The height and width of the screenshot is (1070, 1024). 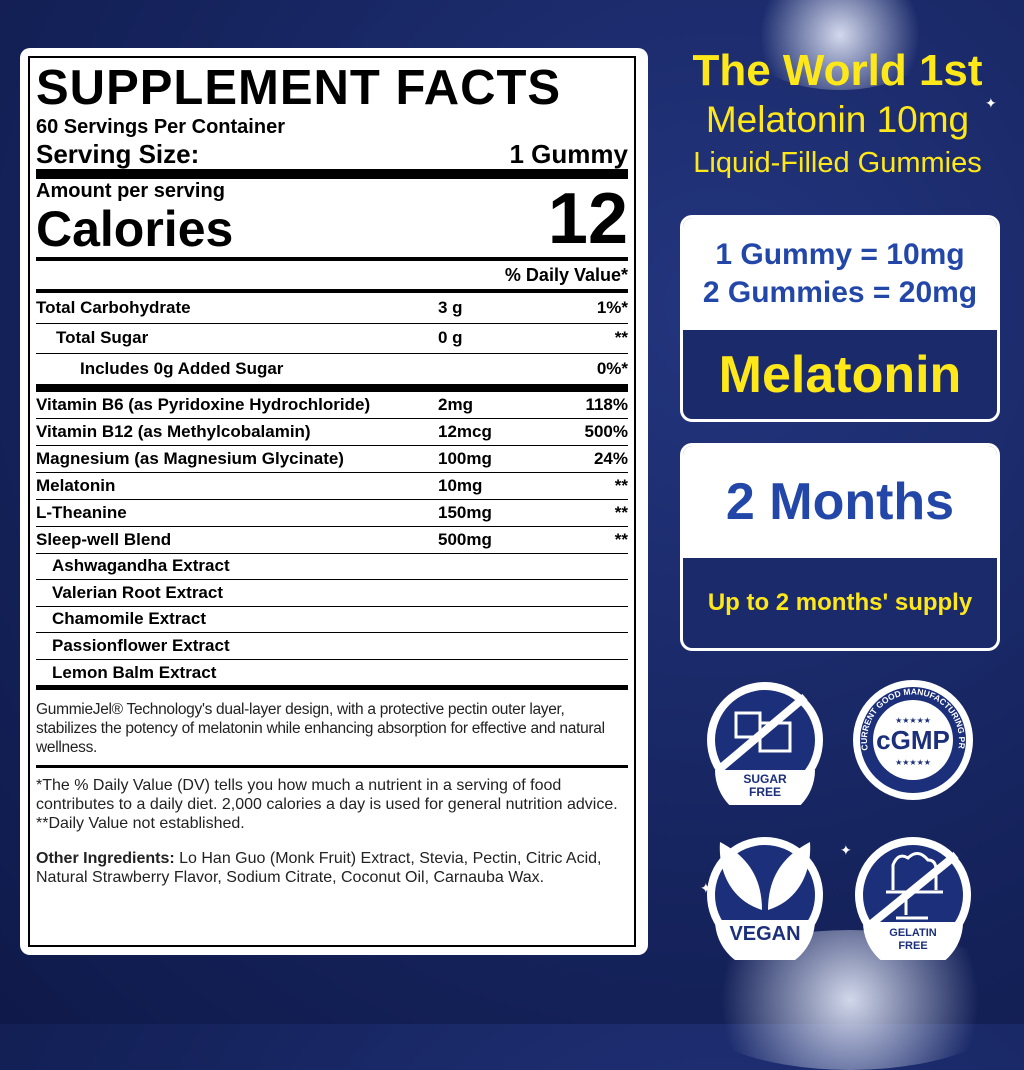 What do you see at coordinates (450, 338) in the screenshot?
I see `nutrient-amount: 0 g` at bounding box center [450, 338].